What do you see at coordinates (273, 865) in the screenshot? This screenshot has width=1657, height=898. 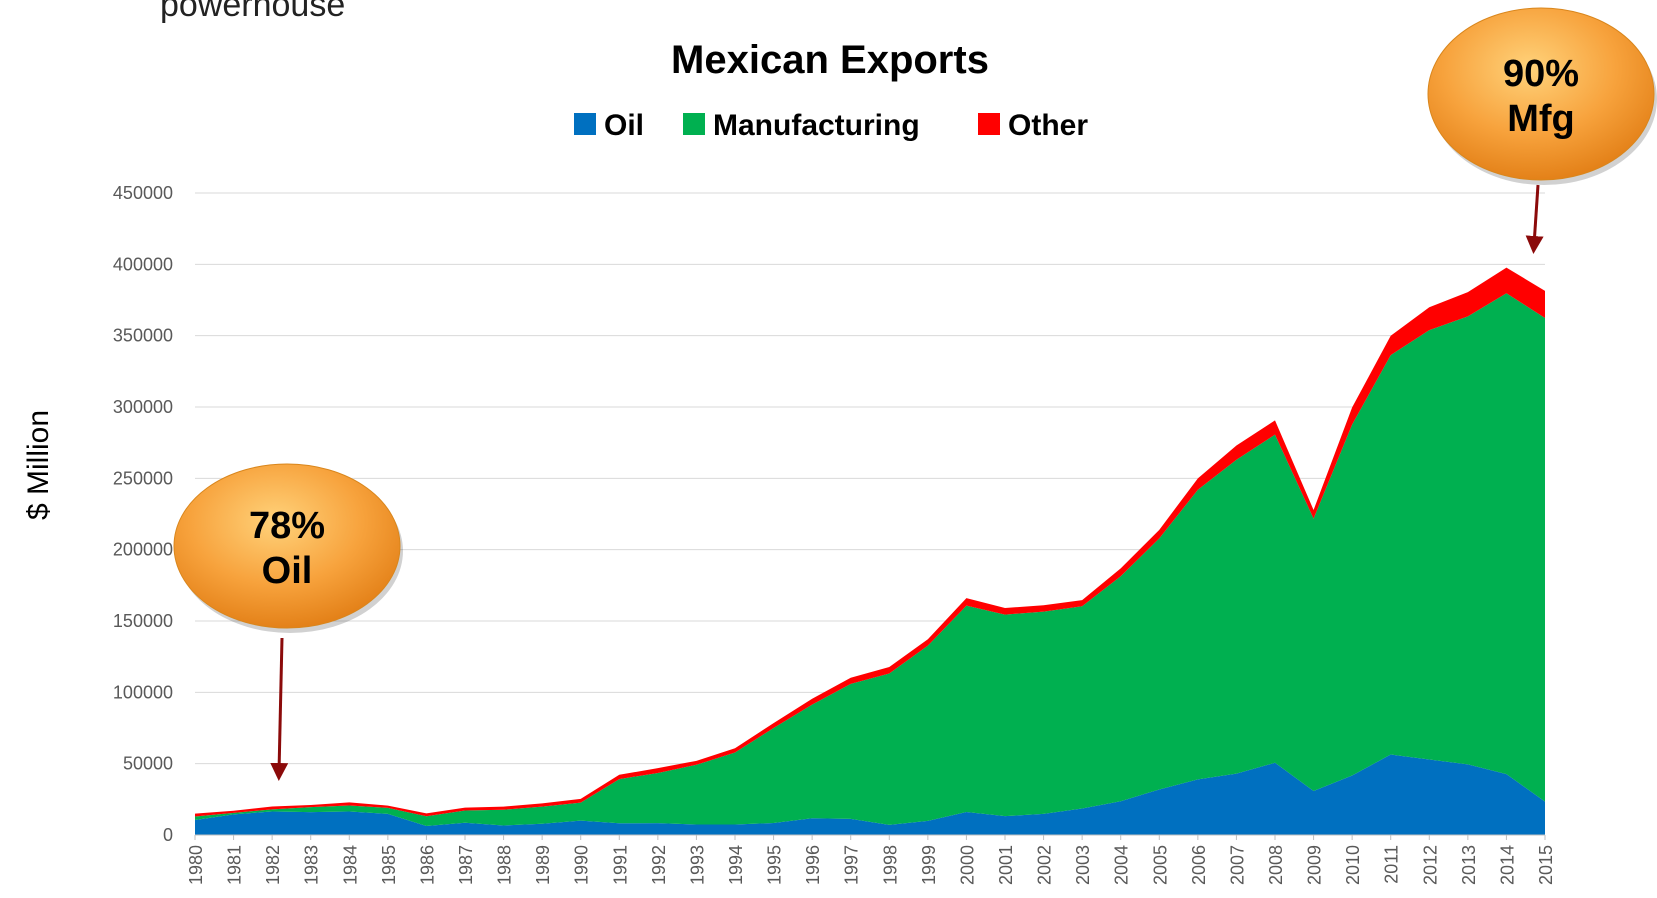 I see `x-tick-1982: 1982` at bounding box center [273, 865].